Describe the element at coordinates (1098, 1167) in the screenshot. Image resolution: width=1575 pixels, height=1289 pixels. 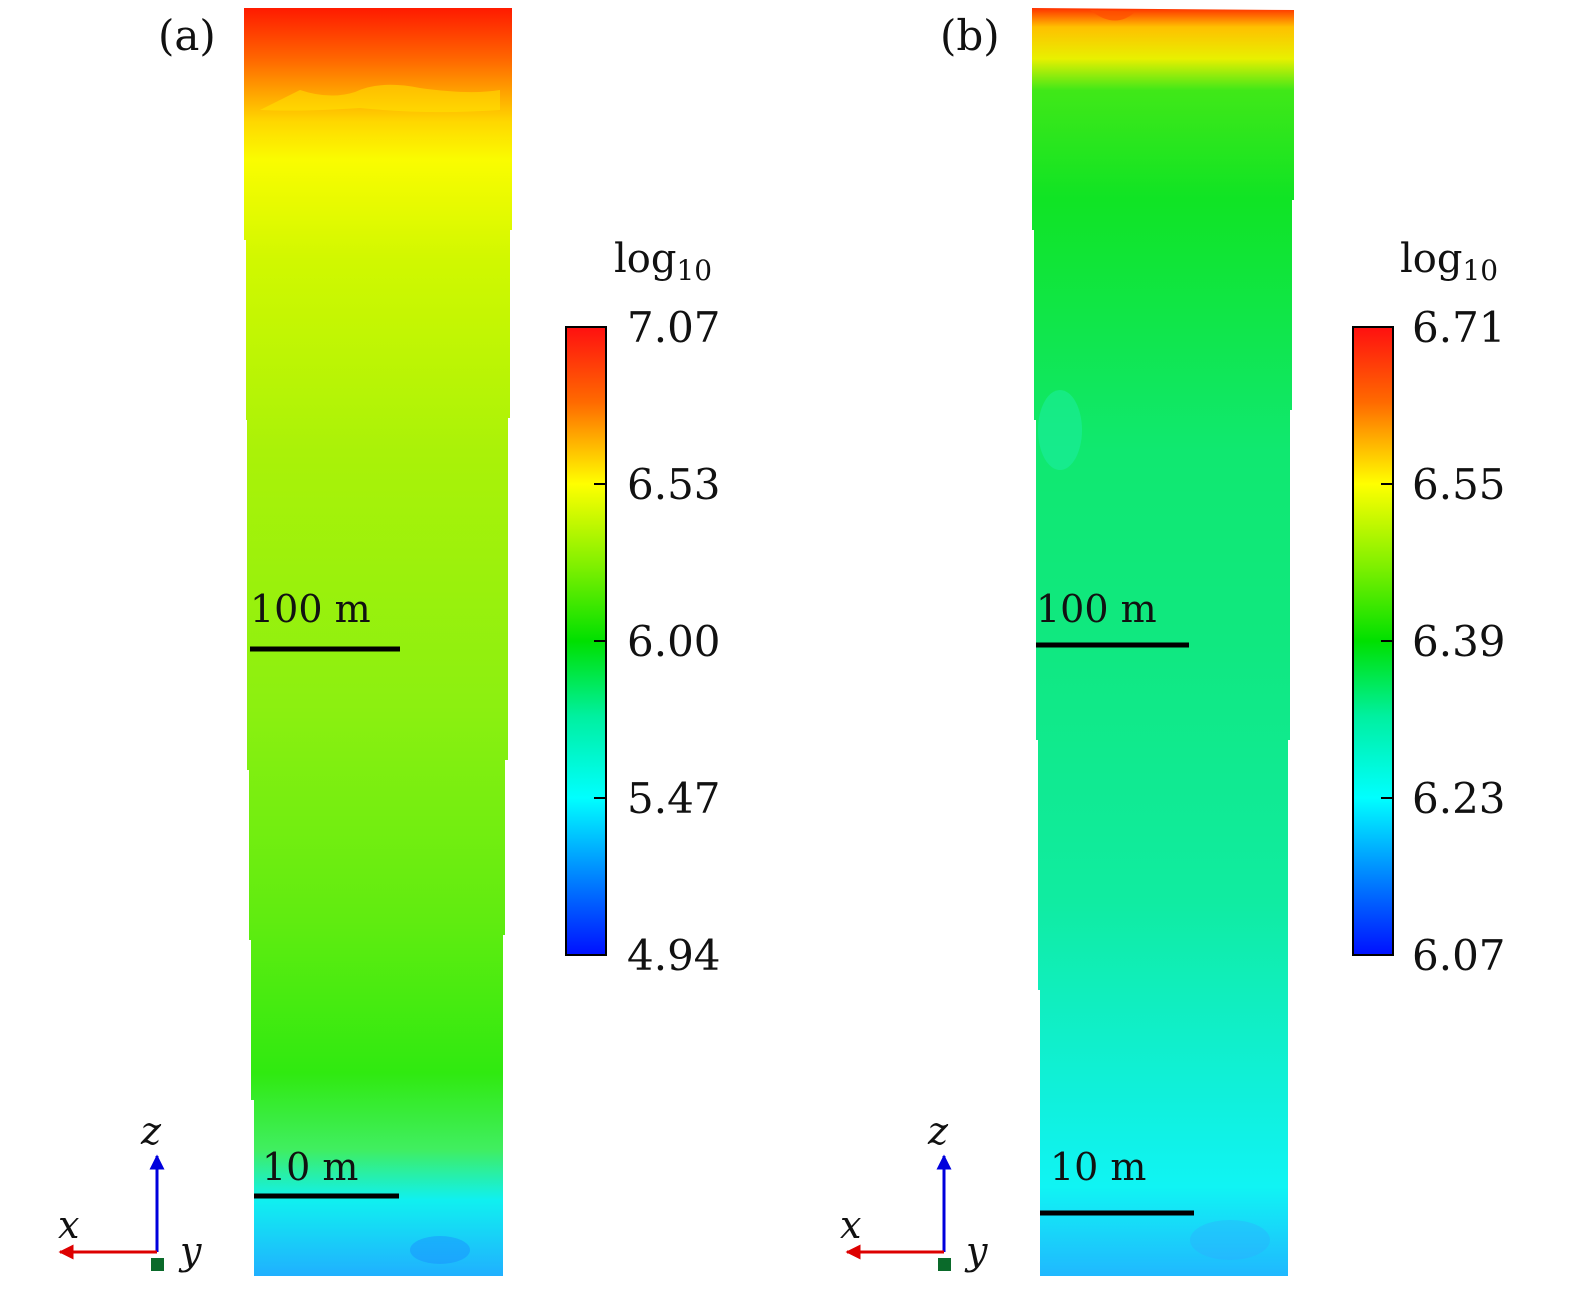
I see `panel-b-scale-10m-label: 10 m` at that location.